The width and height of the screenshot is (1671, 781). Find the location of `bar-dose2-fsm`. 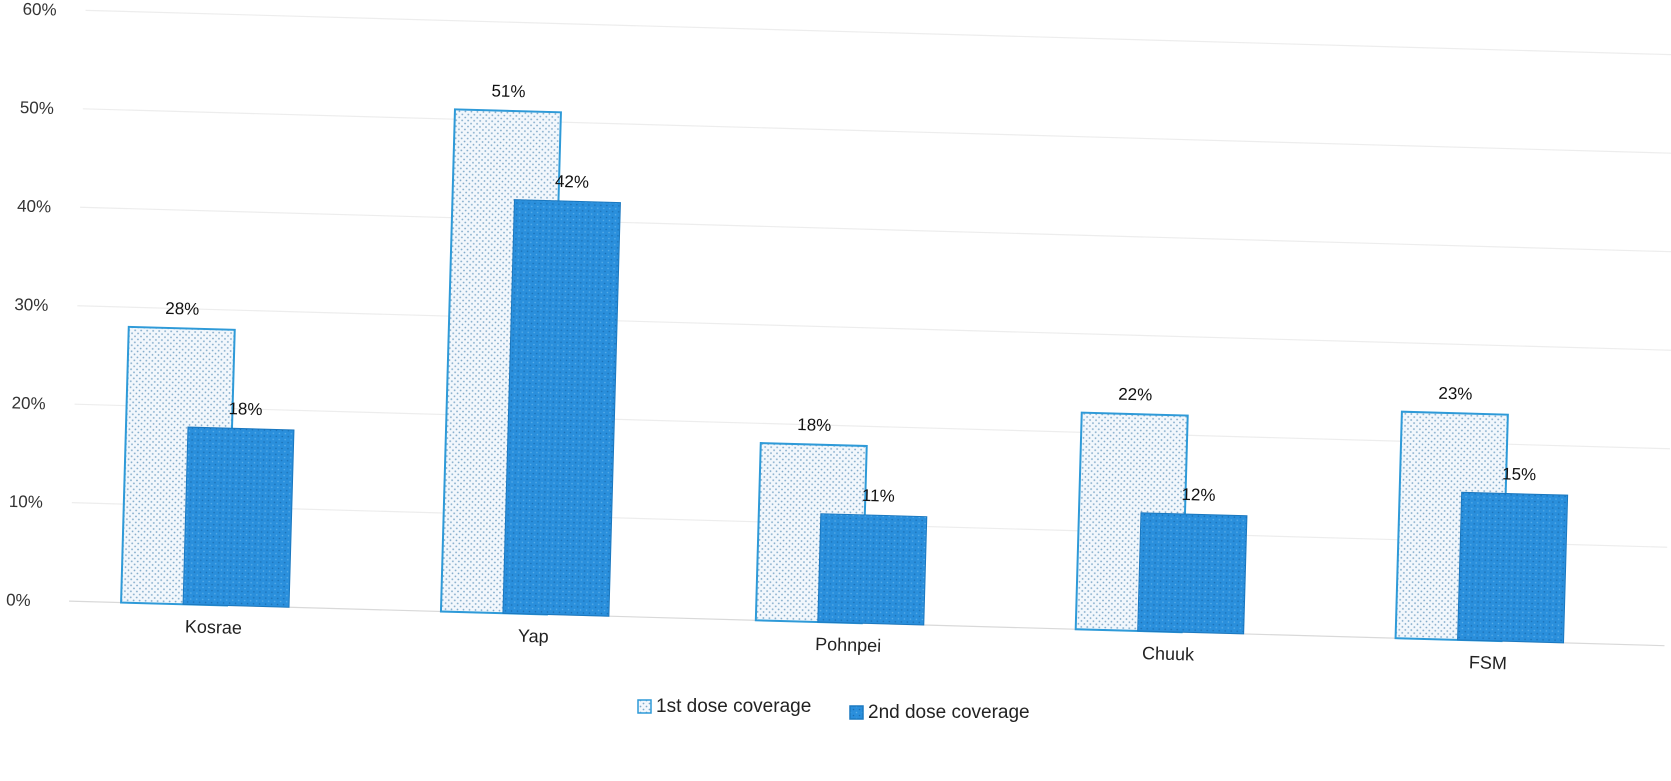

bar-dose2-fsm is located at coordinates (1513, 567).